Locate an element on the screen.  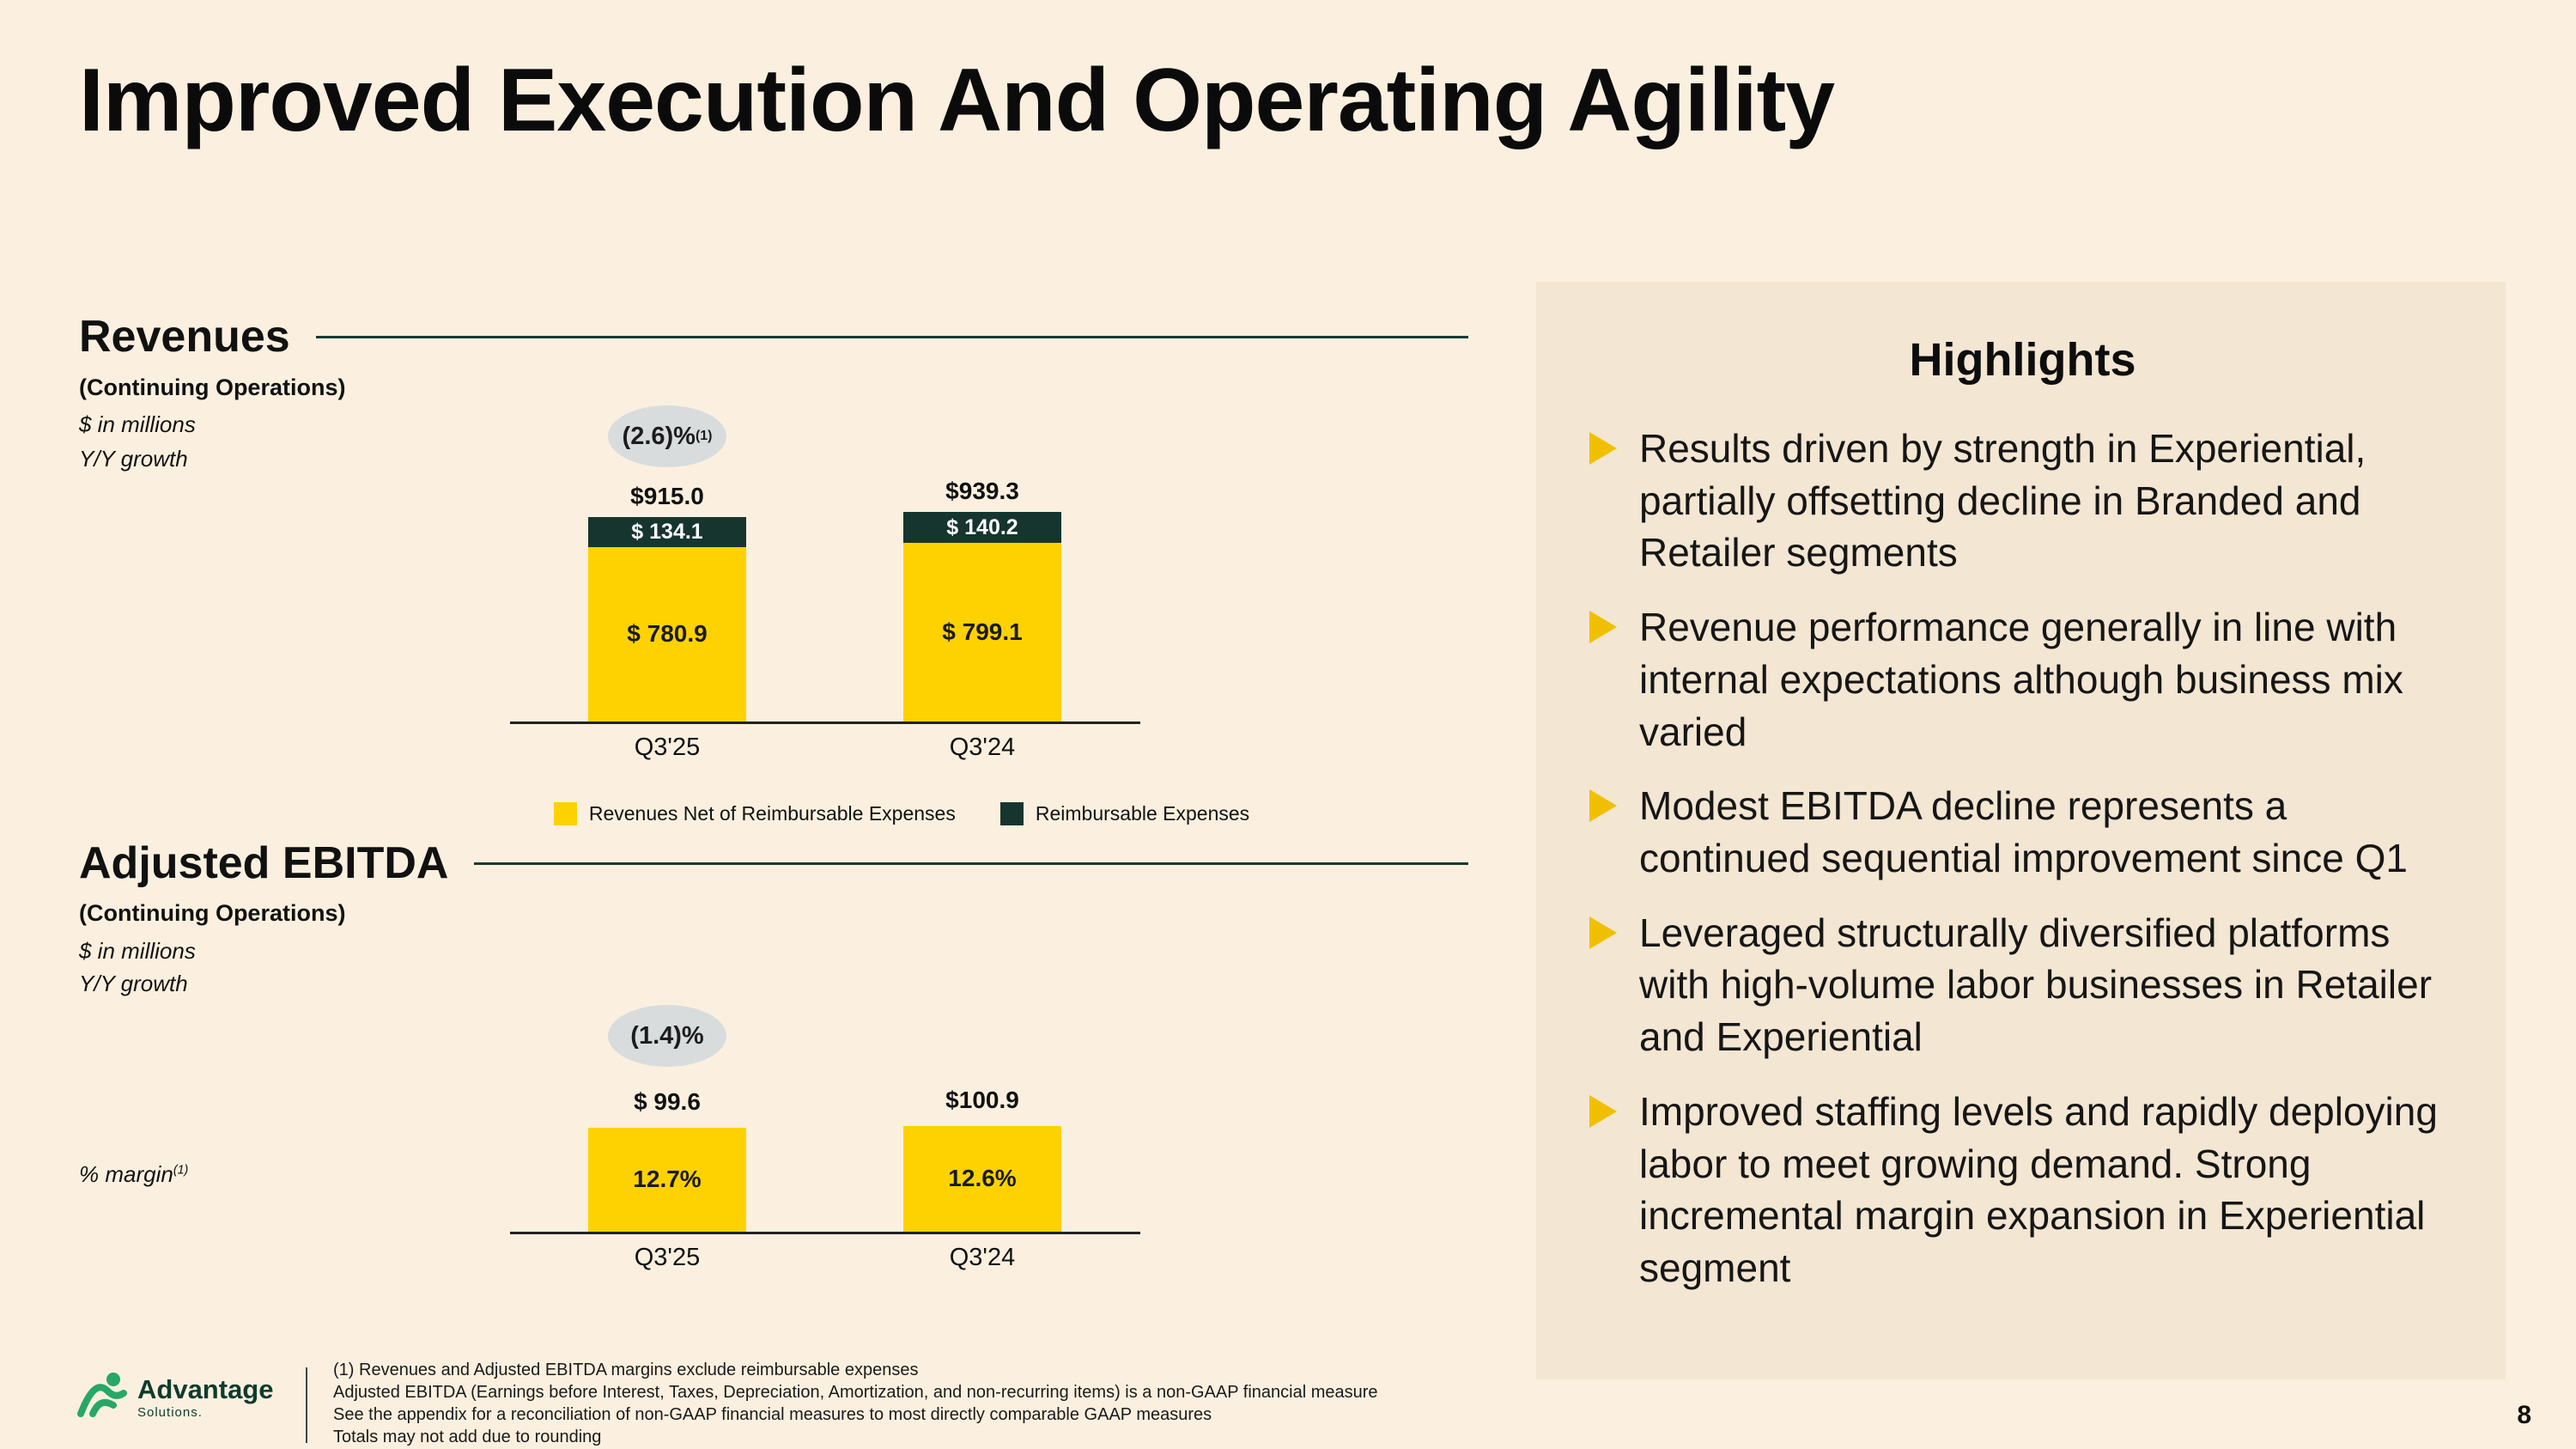
revenues-heading-label: Revenues is located at coordinates (185, 337).